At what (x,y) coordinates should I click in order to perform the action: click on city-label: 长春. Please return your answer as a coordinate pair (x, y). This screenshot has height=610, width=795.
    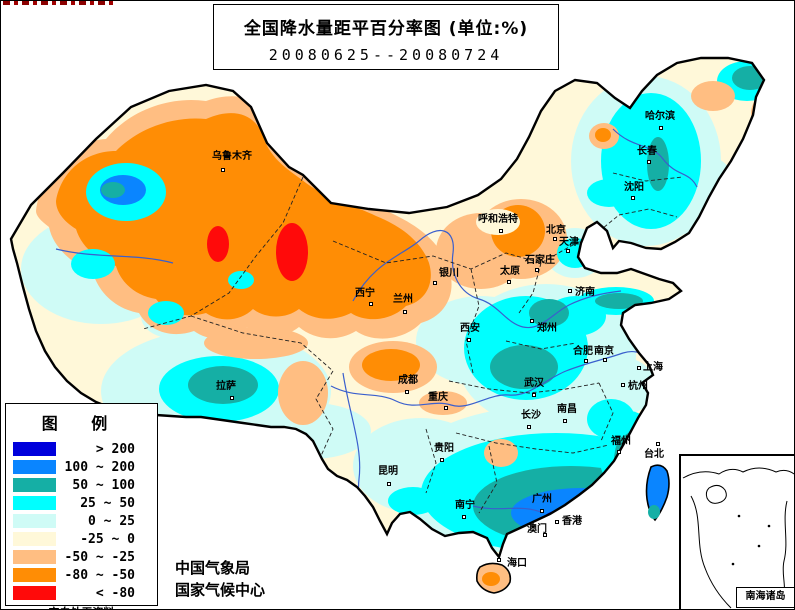
    Looking at the image, I should click on (647, 151).